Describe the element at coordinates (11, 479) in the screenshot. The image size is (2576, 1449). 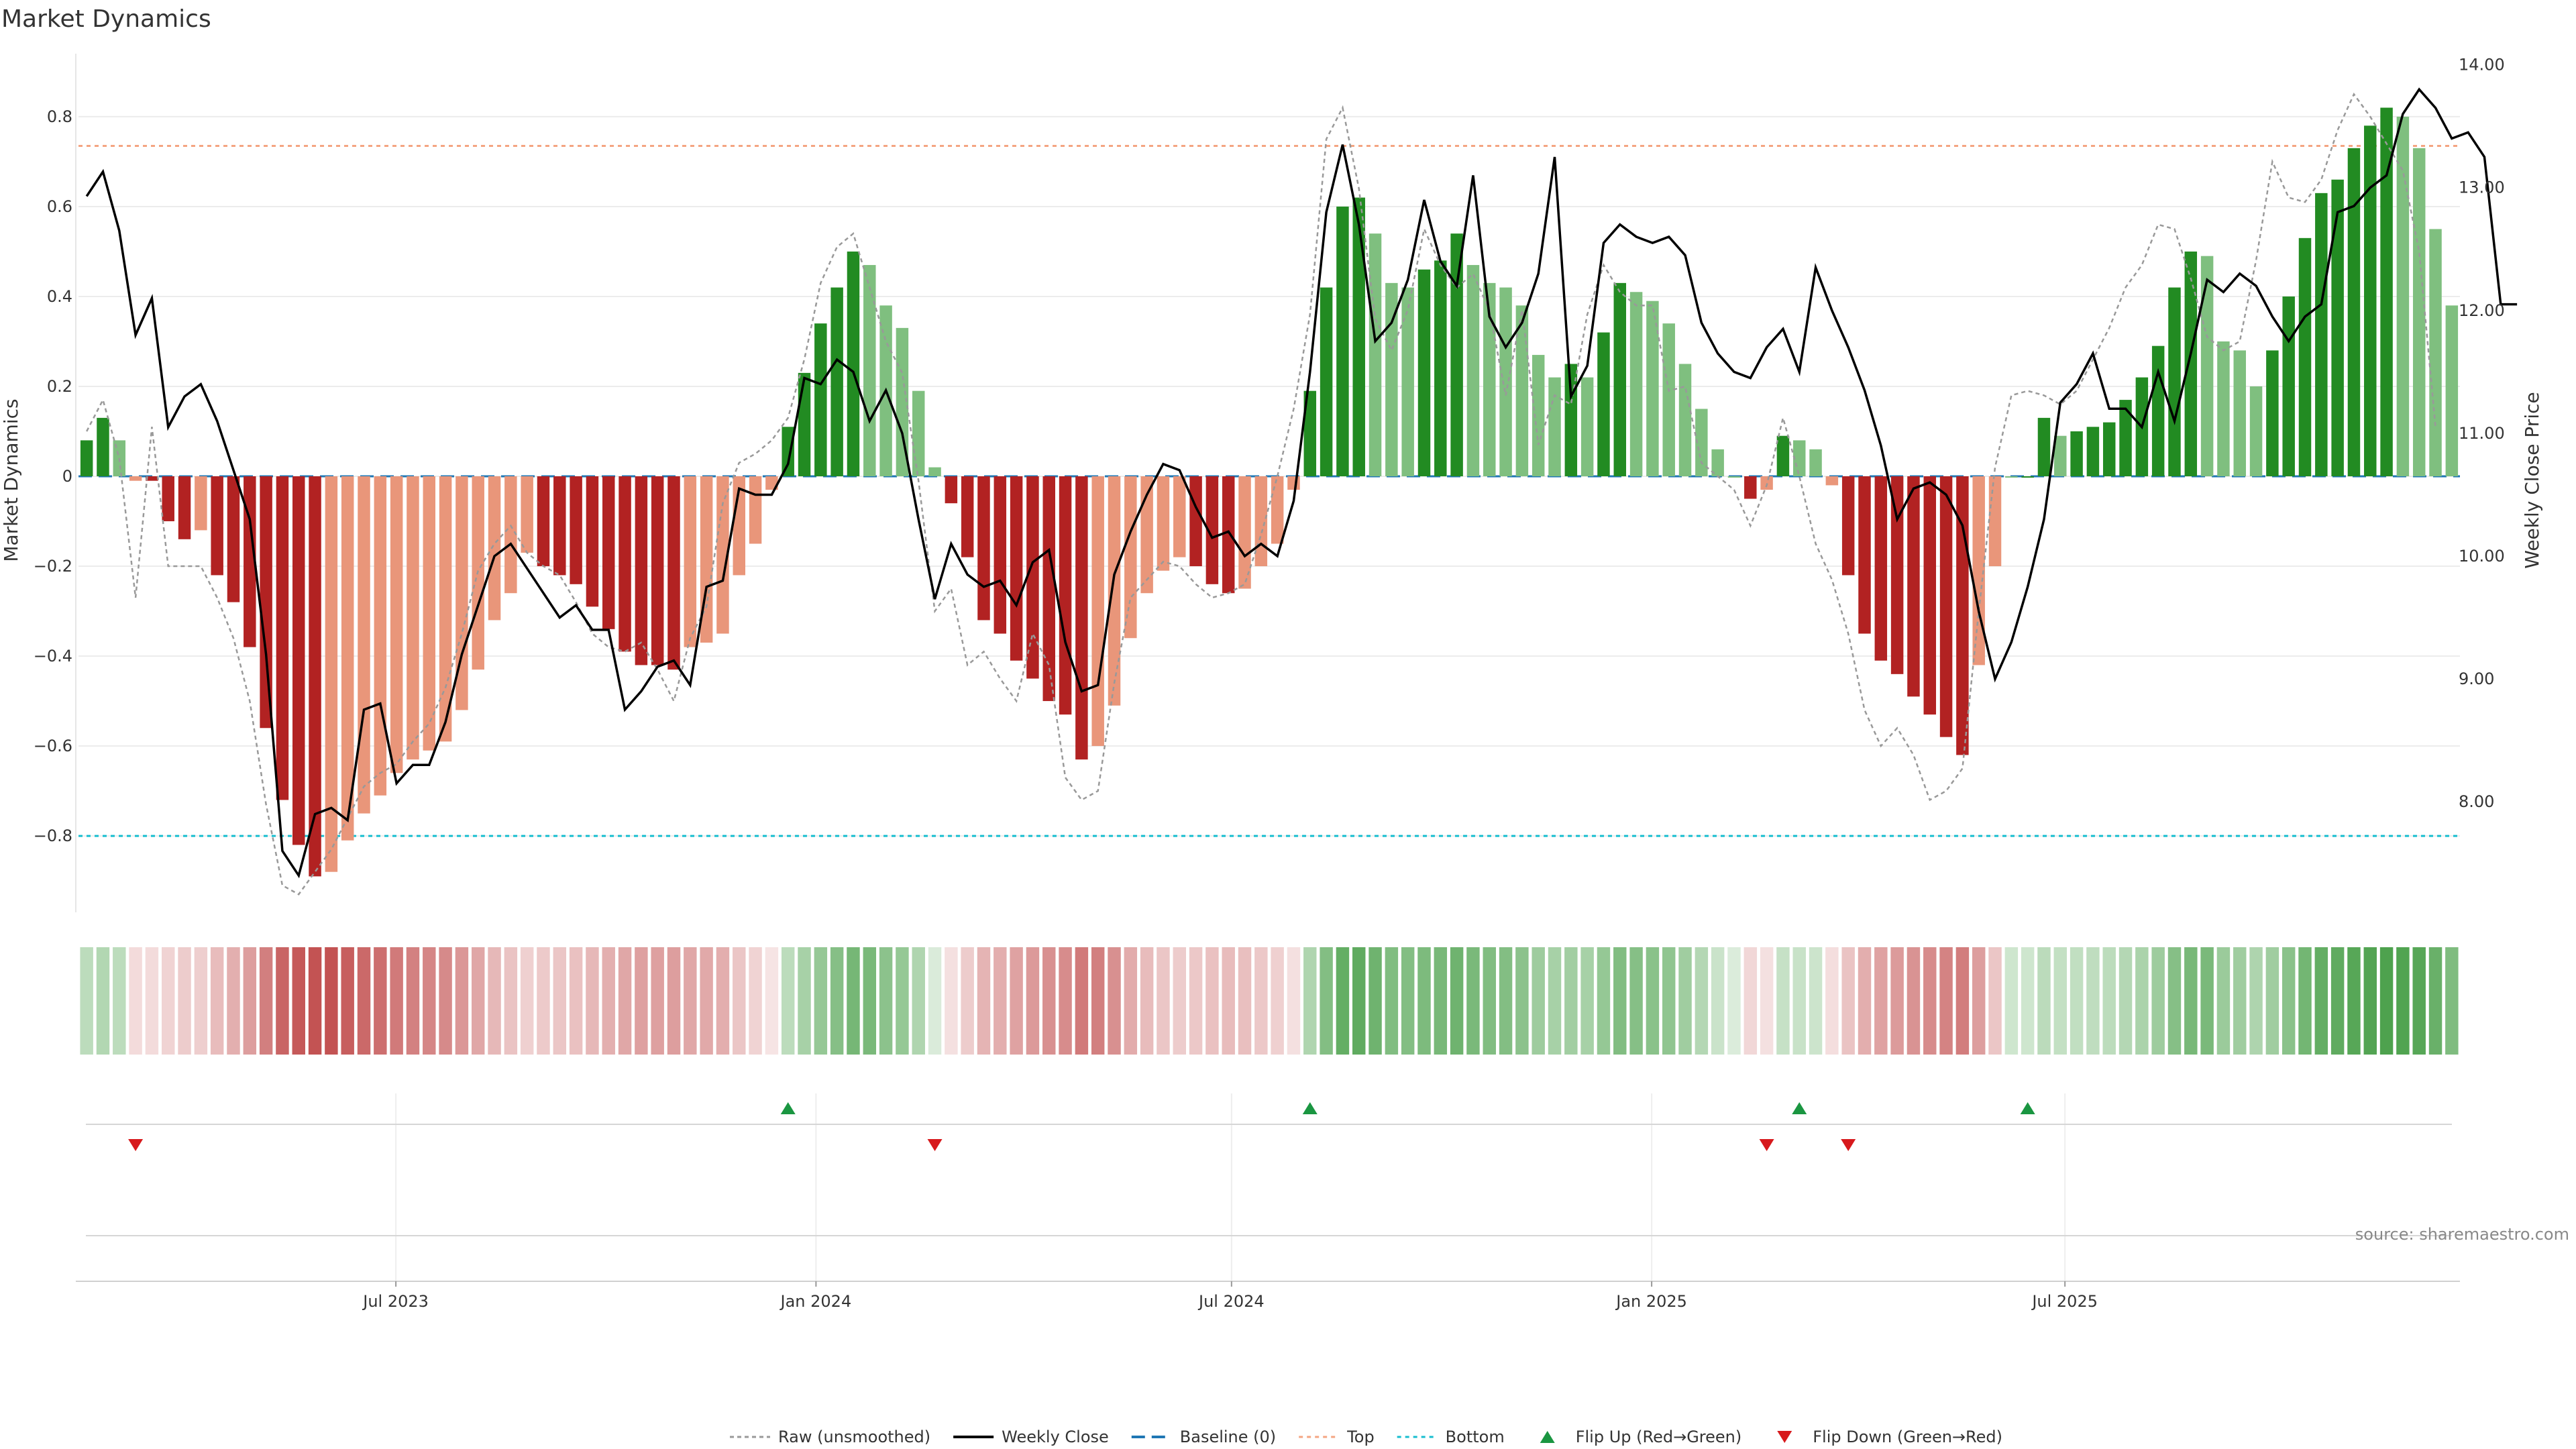
I see `y-axis-label: Market Dynamics` at that location.